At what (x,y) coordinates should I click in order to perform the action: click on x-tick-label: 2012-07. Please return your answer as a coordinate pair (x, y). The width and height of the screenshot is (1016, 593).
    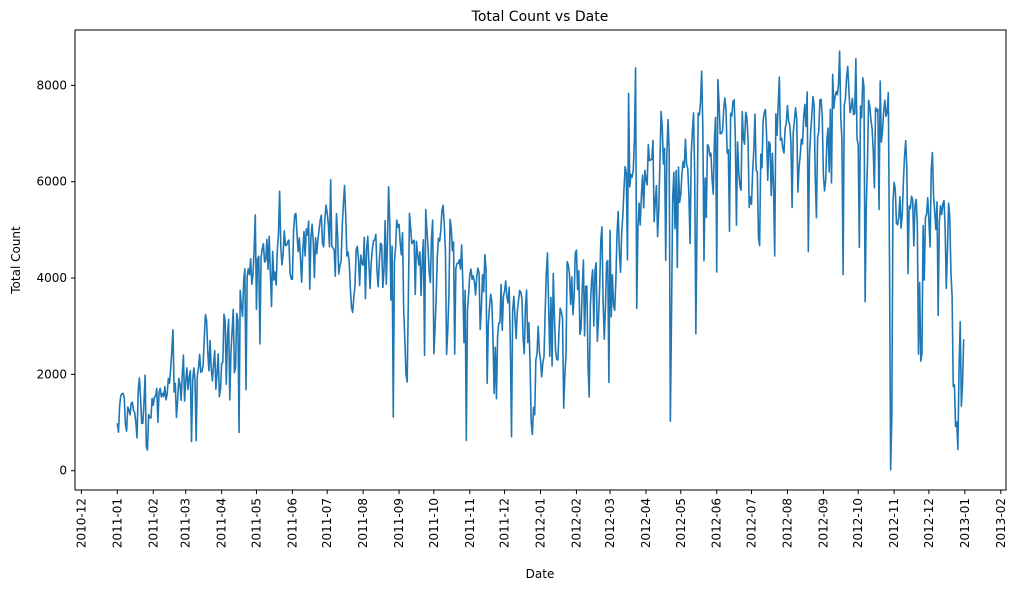
    Looking at the image, I should click on (752, 523).